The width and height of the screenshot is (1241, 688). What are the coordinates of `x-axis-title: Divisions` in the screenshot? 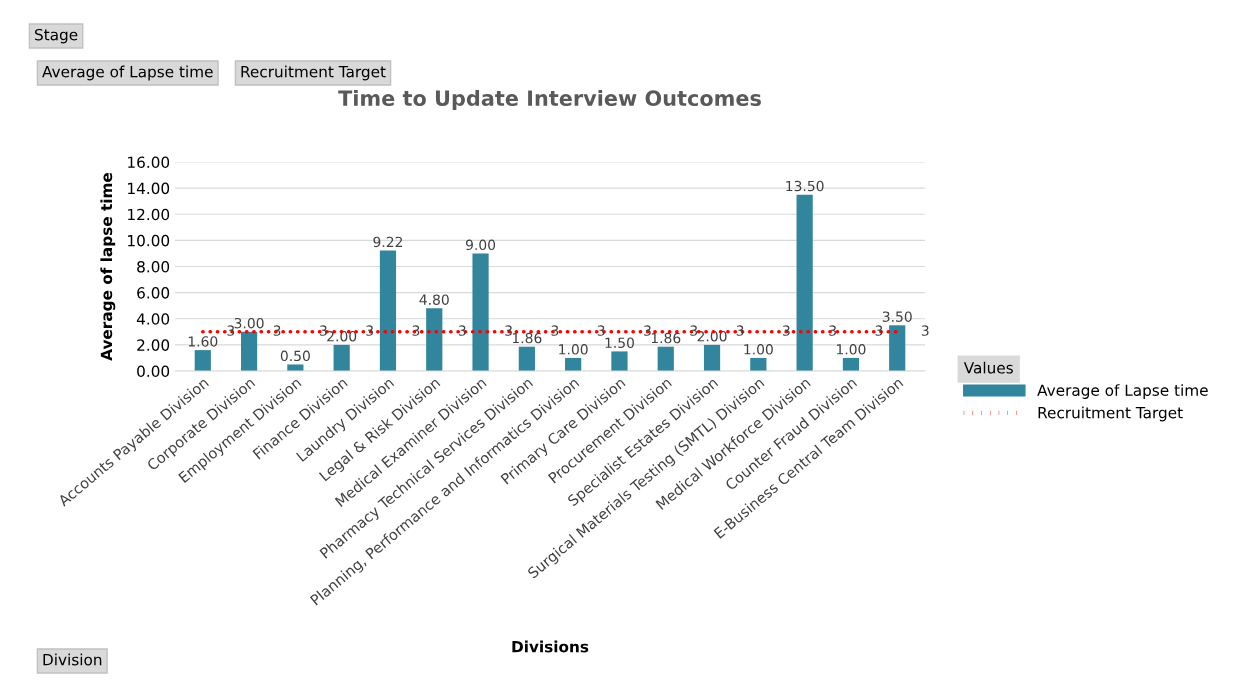 It's located at (550, 646).